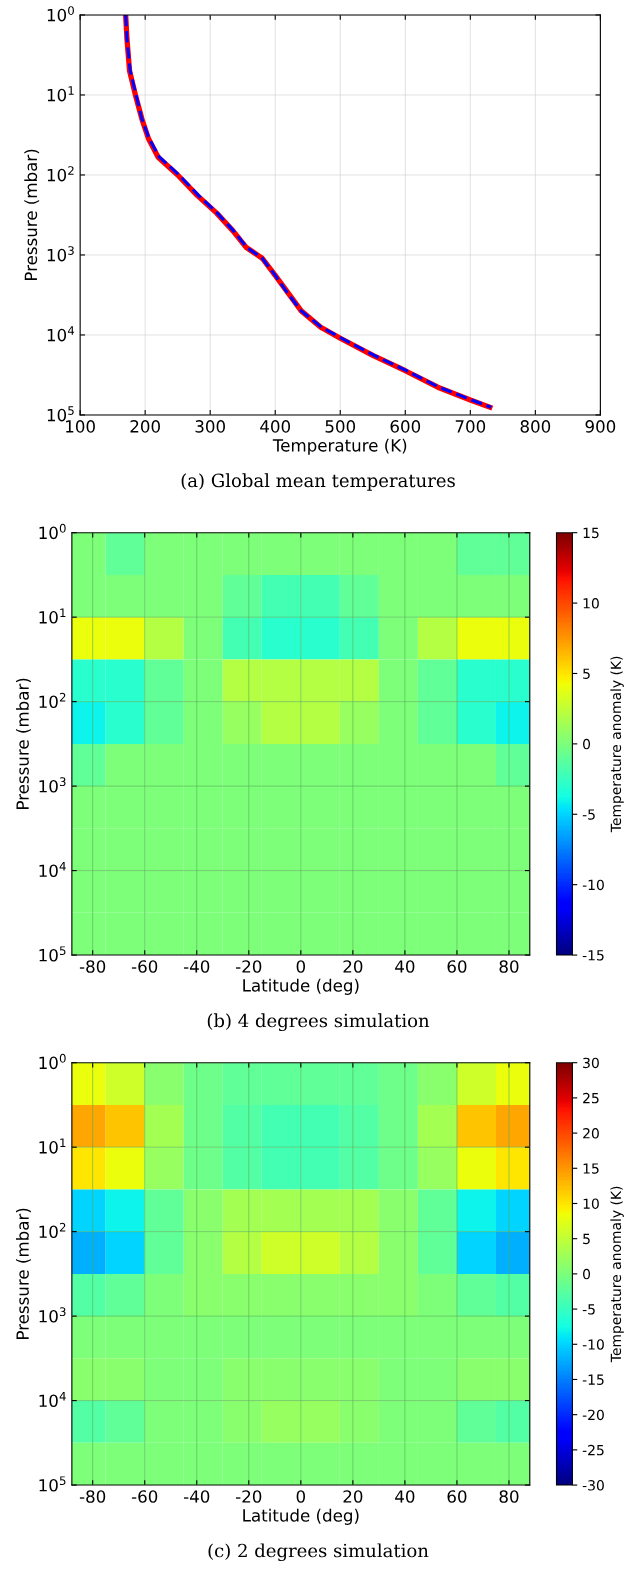  Describe the element at coordinates (210, 426) in the screenshot. I see `x-tick-label: 300` at that location.